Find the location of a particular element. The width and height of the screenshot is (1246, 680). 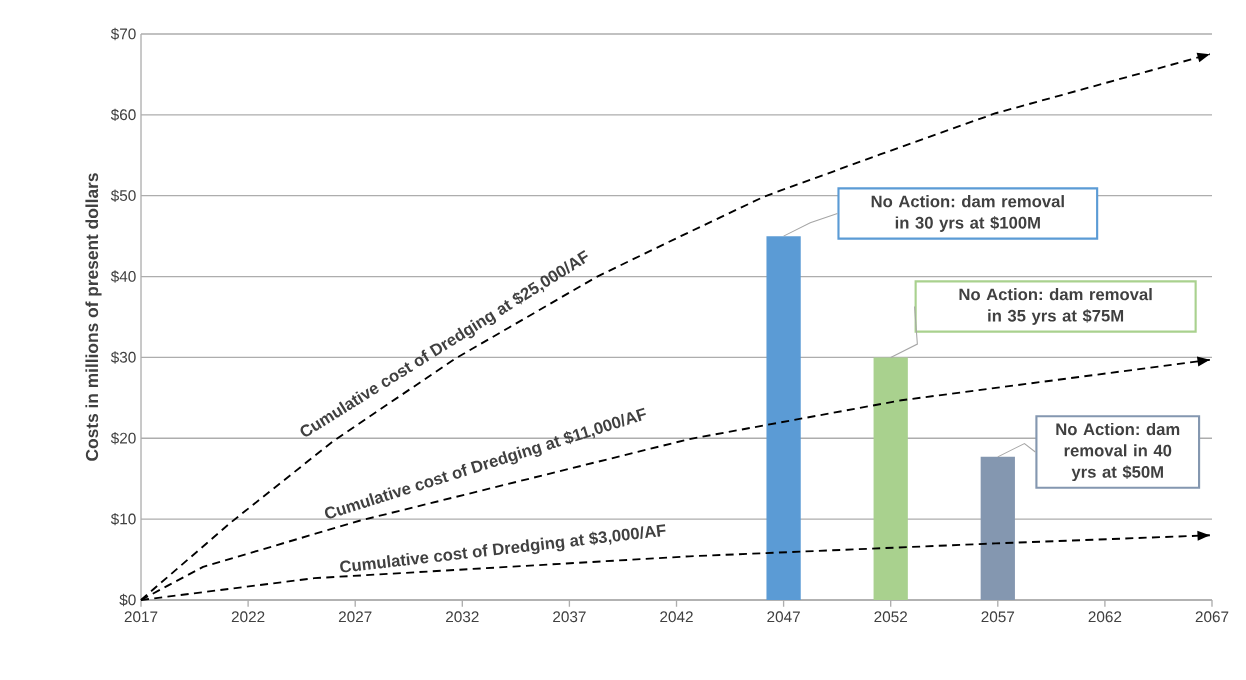

x-tick-label: 2042 is located at coordinates (676, 617).